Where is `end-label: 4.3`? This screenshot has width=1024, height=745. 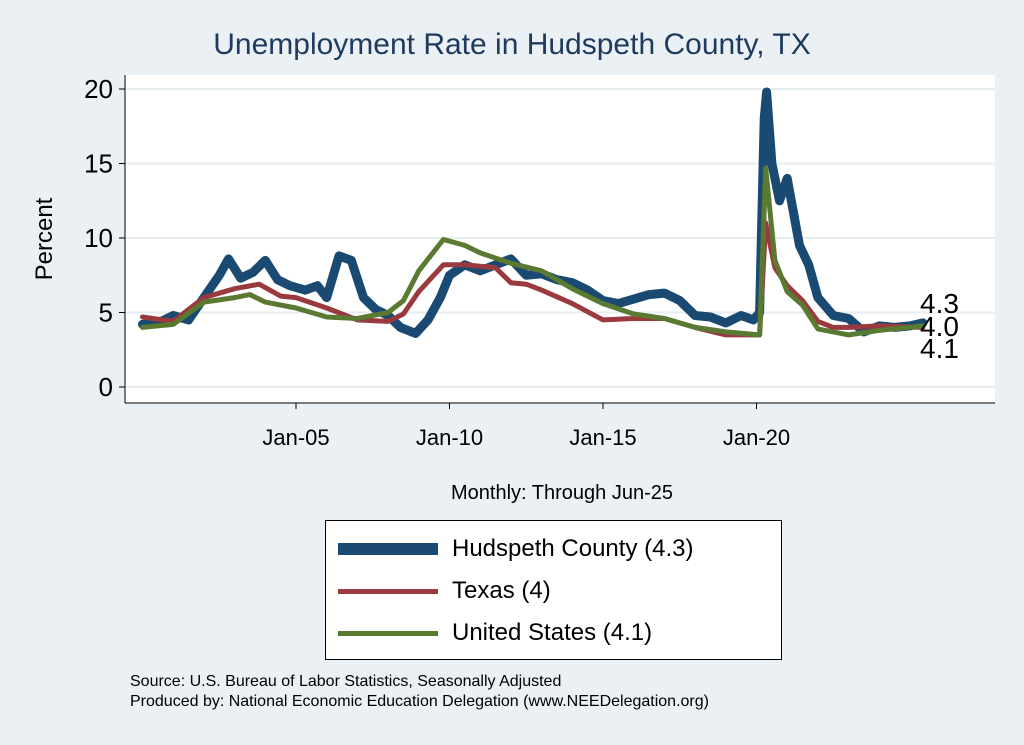
end-label: 4.3 is located at coordinates (939, 303).